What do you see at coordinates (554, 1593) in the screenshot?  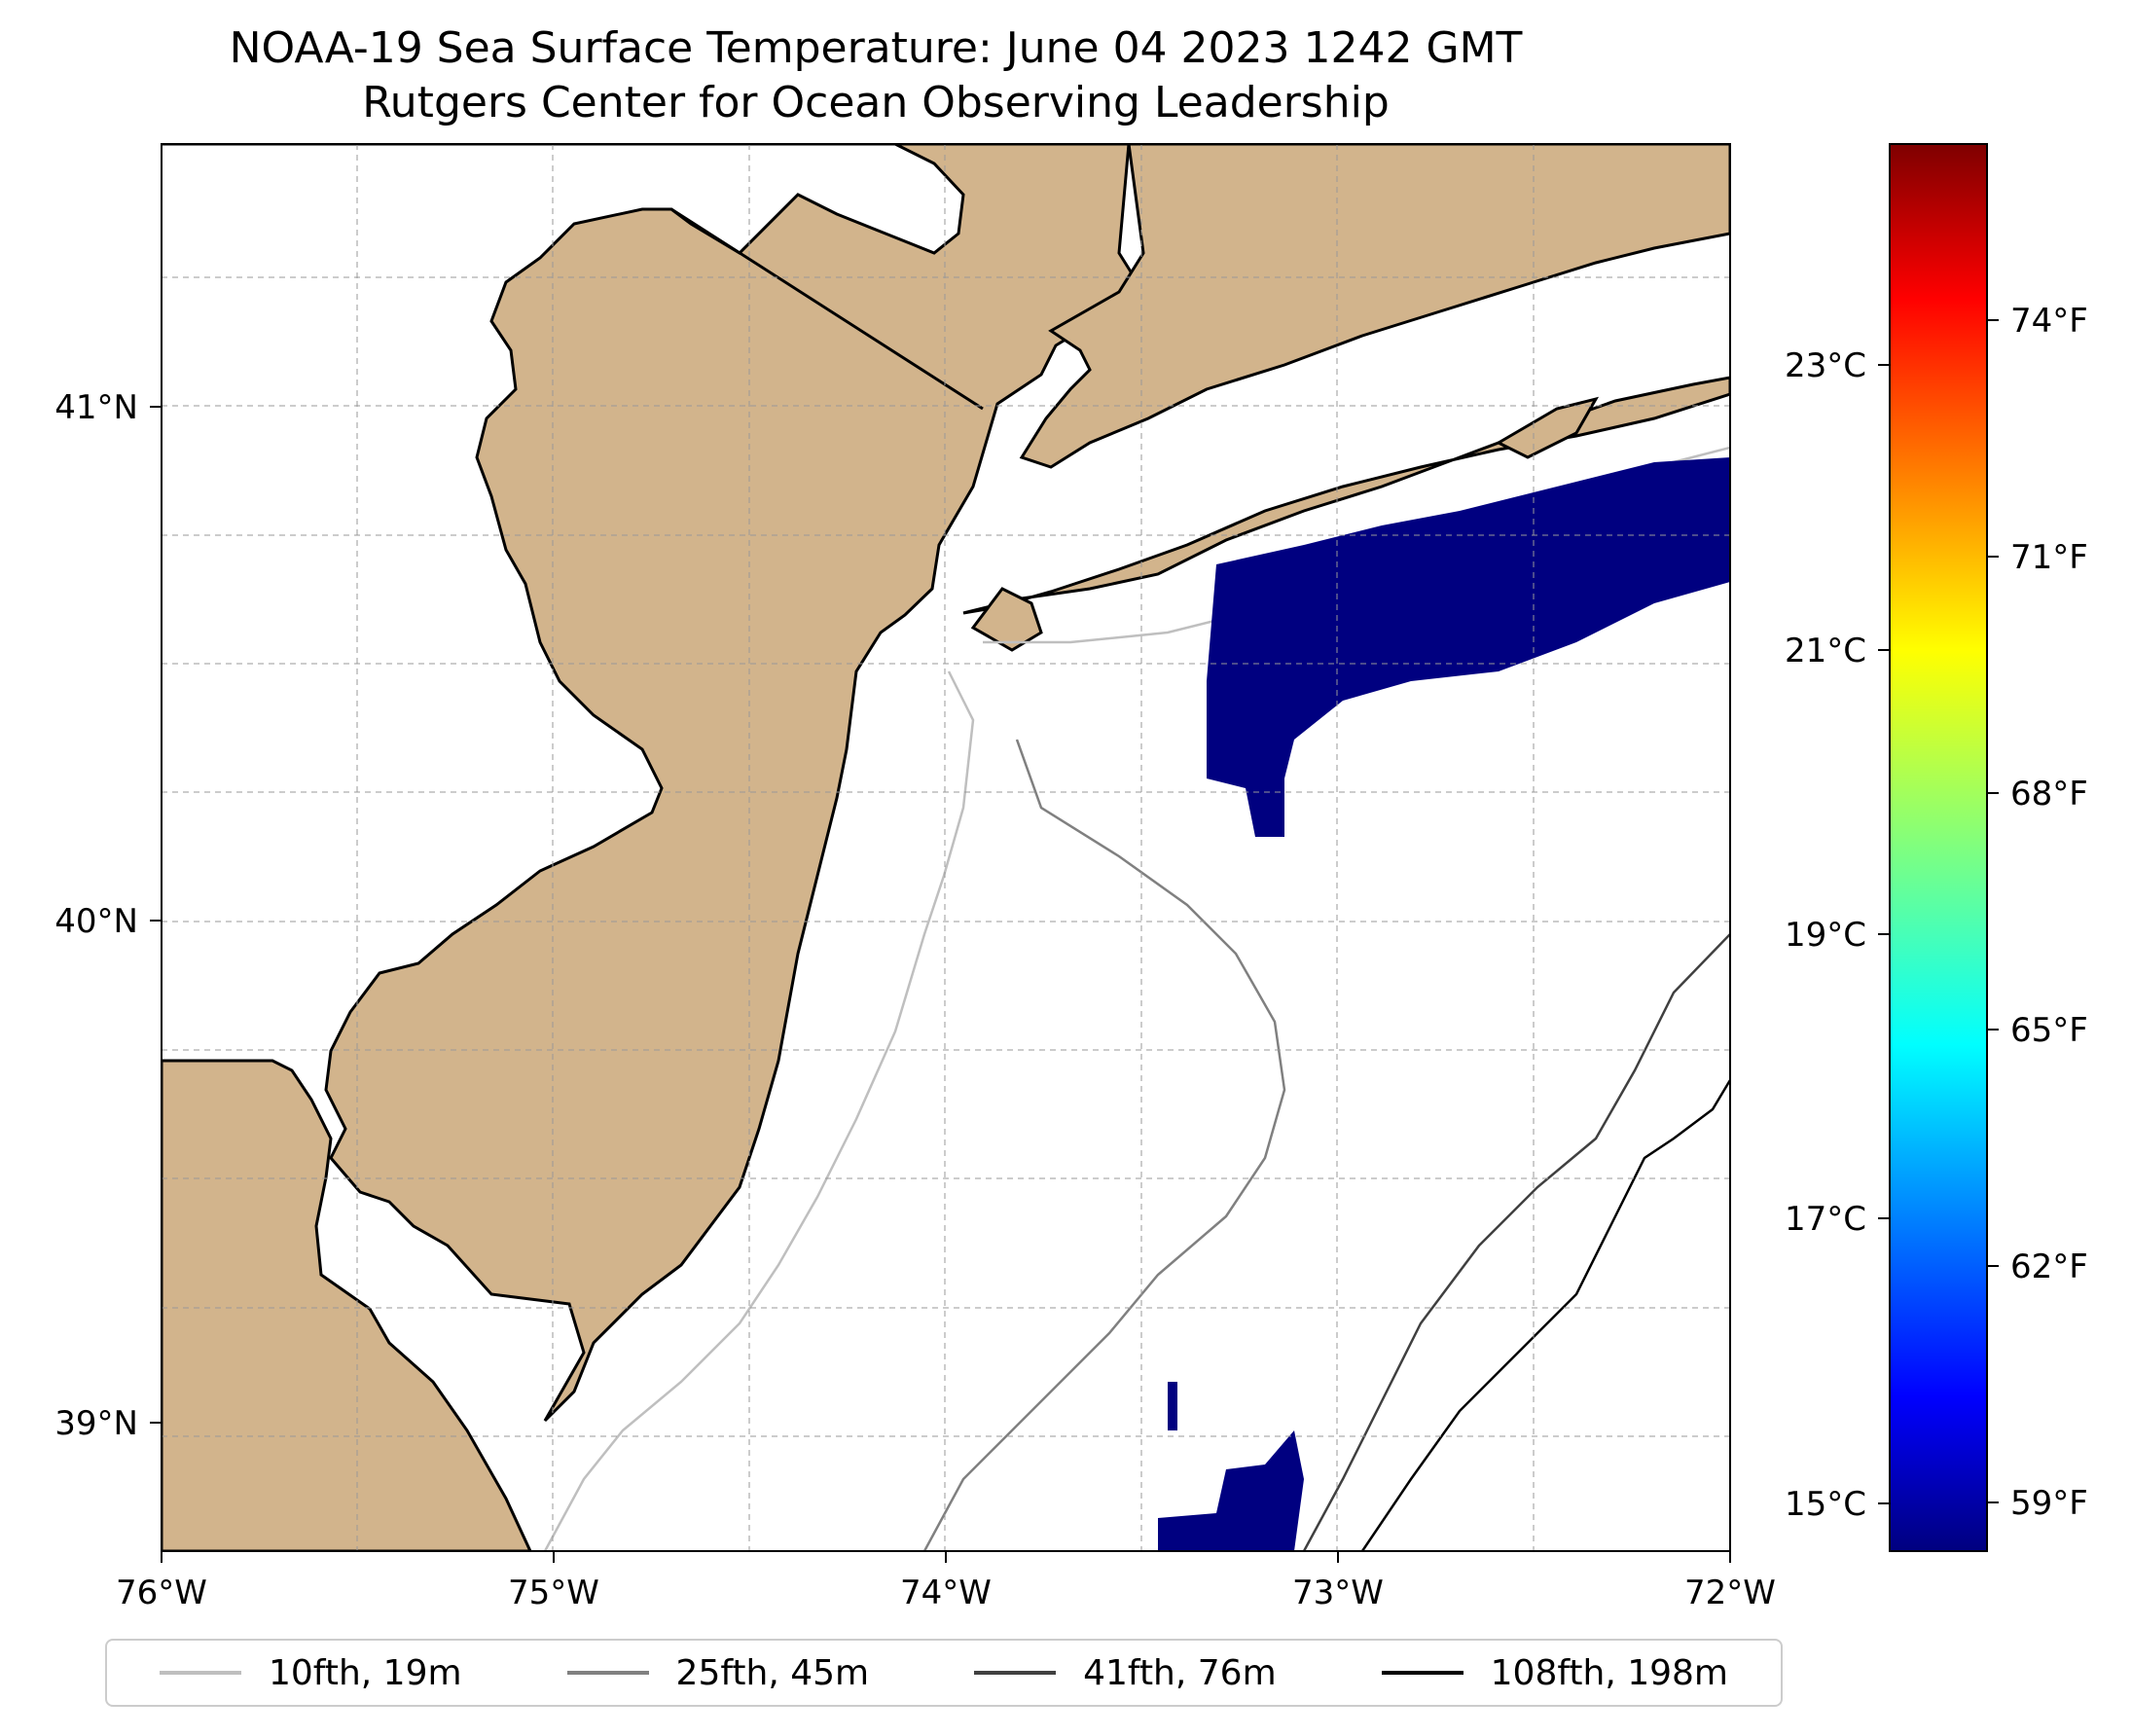 I see `lon-label-75w: 75°W` at bounding box center [554, 1593].